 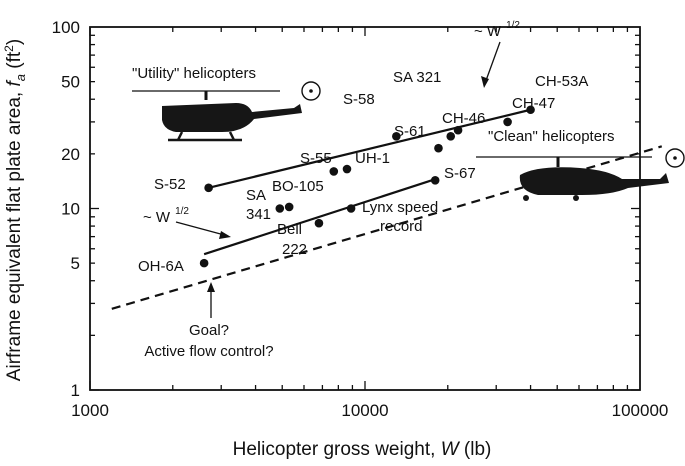 What do you see at coordinates (475, 449) in the screenshot?
I see `x-axis-label-unit: (lb)` at bounding box center [475, 449].